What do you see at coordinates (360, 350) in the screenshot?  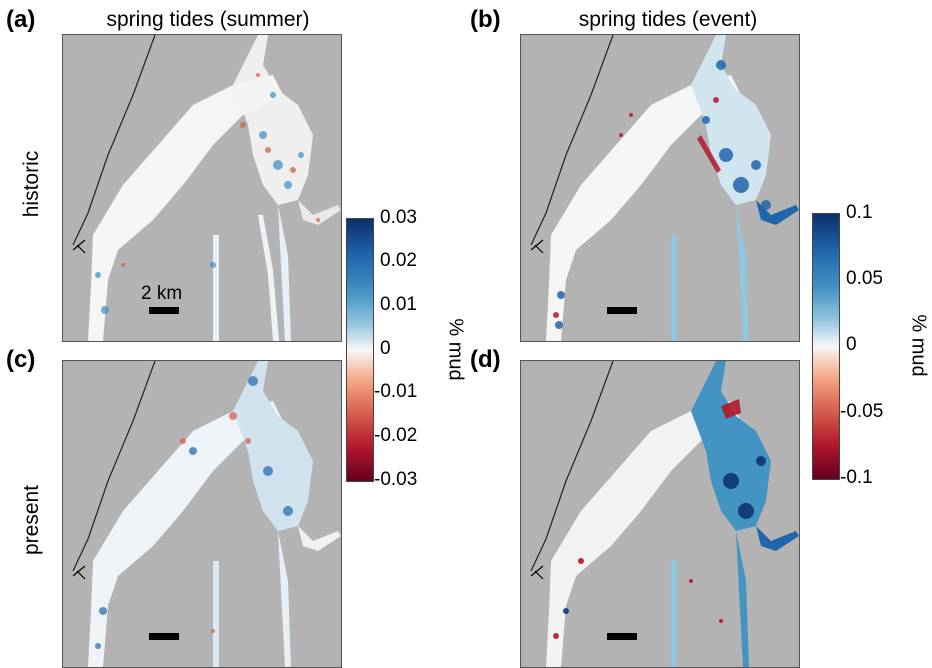 I see `colorbar-left` at bounding box center [360, 350].